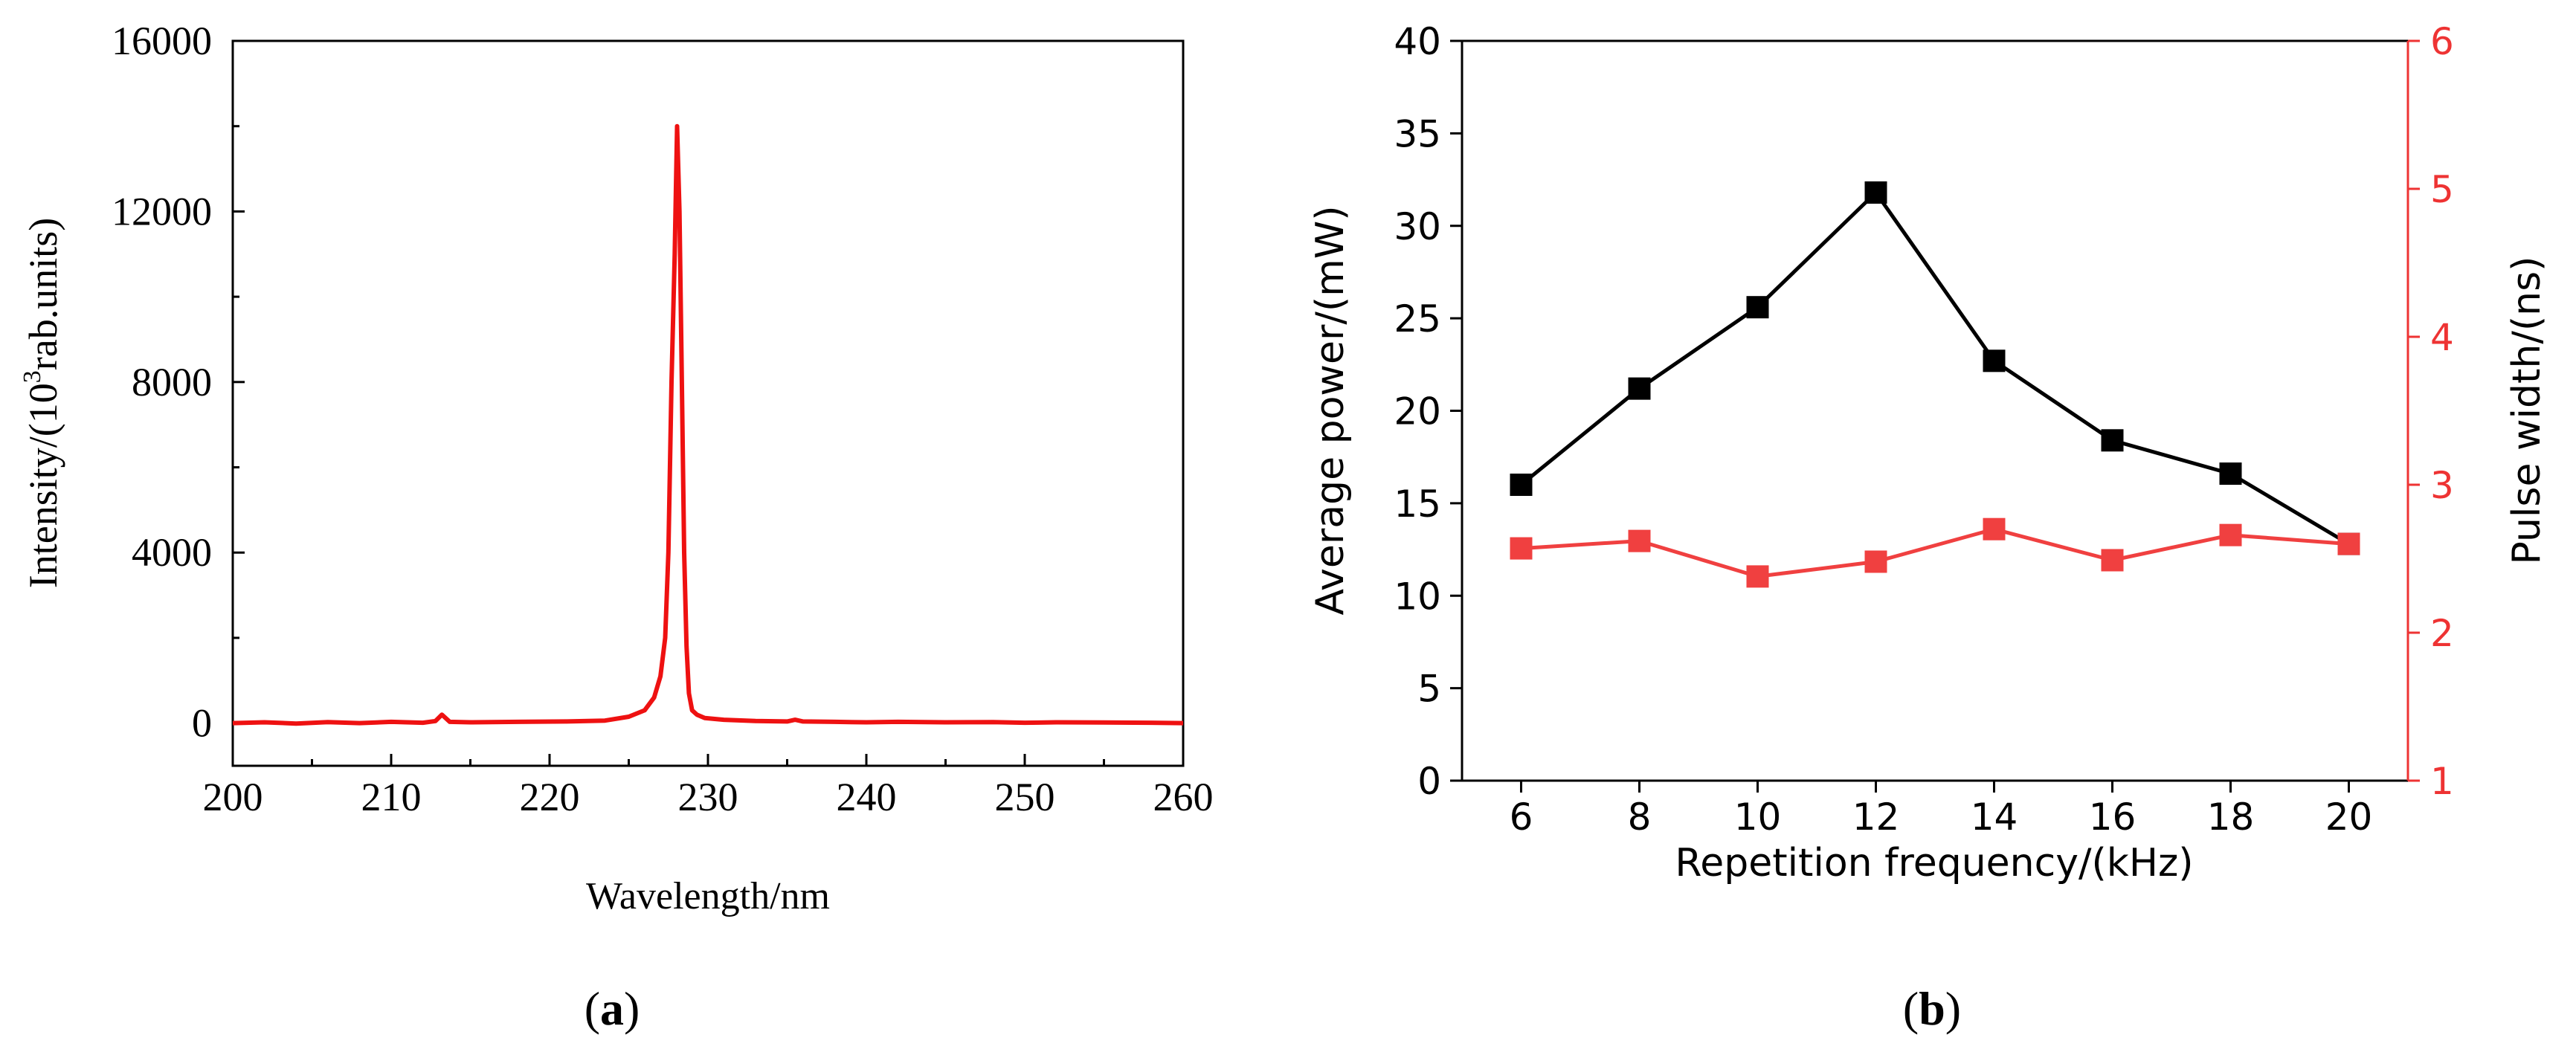  Describe the element at coordinates (1429, 689) in the screenshot. I see `chart-b-y-tick-label: 5` at that location.